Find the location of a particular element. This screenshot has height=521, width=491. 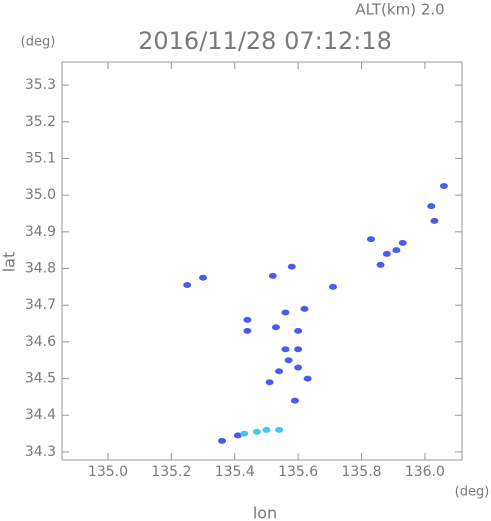

y-tick-label: 34.5 is located at coordinates (40, 379).